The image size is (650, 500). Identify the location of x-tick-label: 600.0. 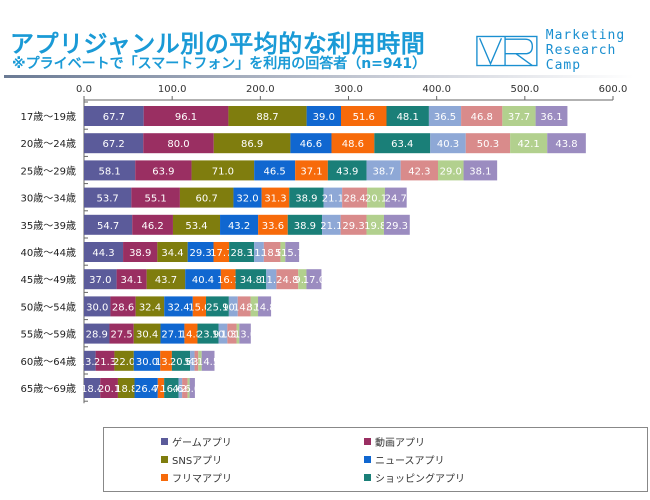
(613, 89).